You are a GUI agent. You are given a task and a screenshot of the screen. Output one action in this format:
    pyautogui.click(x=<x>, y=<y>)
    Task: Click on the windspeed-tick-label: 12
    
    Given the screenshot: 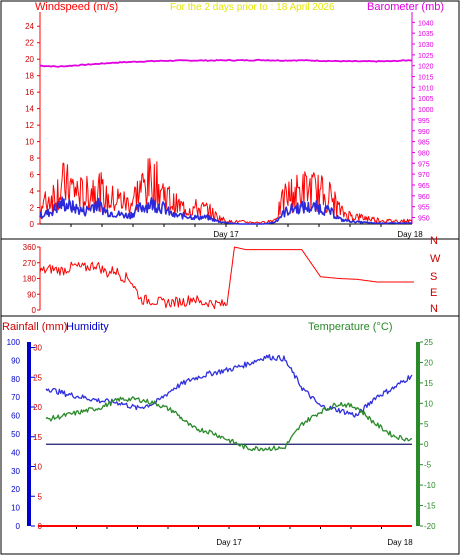 What is the action you would take?
    pyautogui.click(x=29, y=125)
    